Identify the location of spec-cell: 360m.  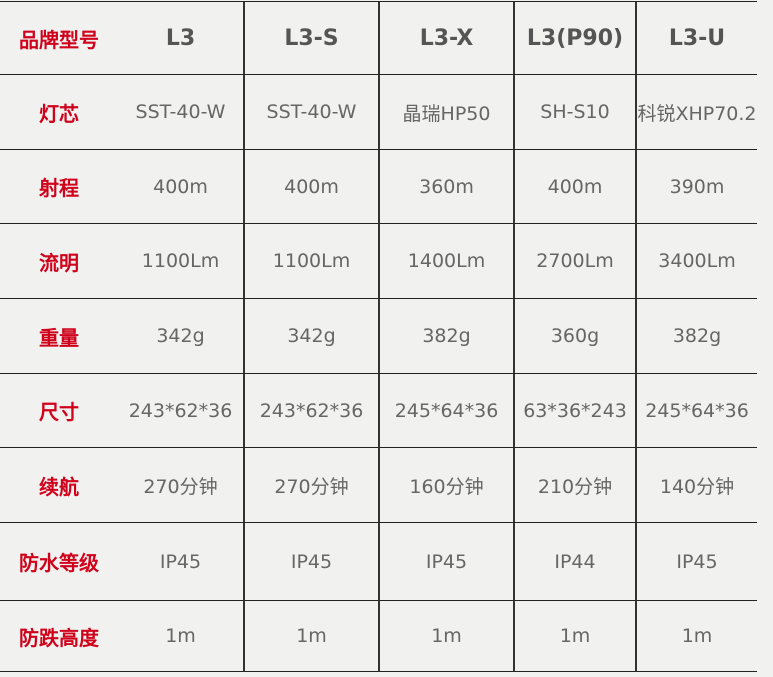
(445, 187).